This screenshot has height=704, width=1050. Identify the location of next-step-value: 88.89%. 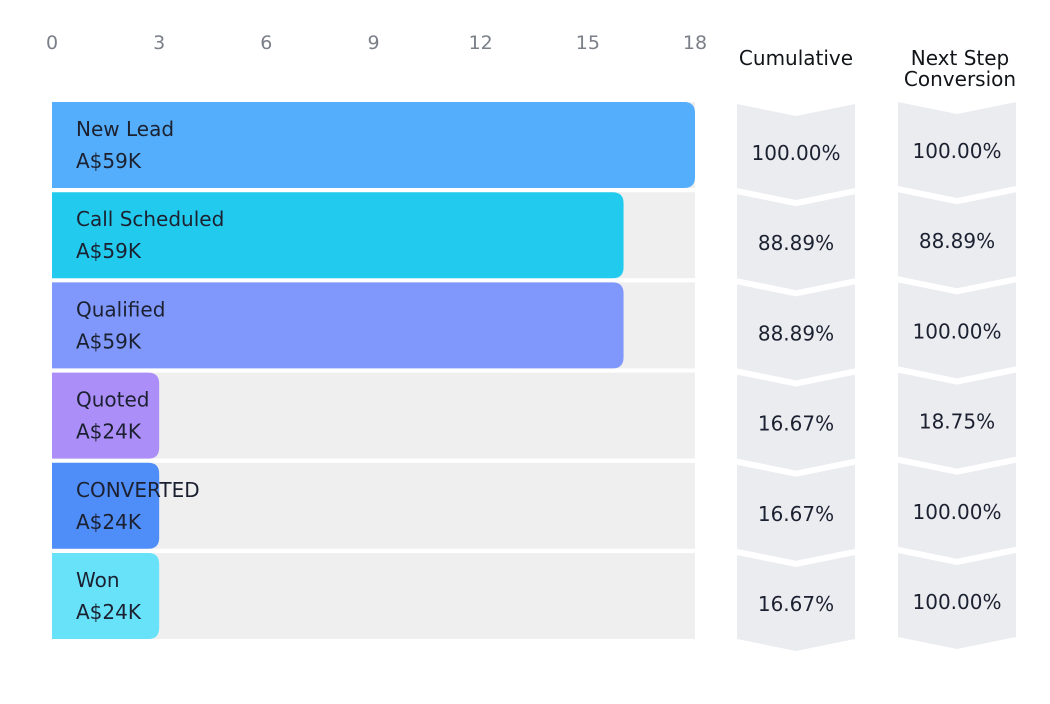
(957, 241).